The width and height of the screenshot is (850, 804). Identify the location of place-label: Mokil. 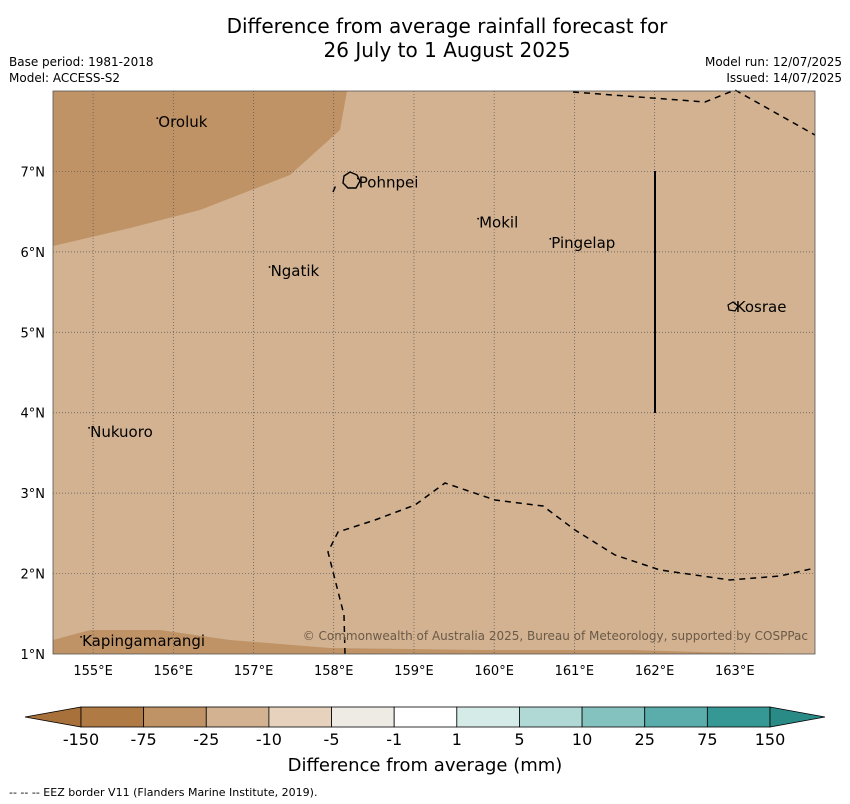
(498, 223).